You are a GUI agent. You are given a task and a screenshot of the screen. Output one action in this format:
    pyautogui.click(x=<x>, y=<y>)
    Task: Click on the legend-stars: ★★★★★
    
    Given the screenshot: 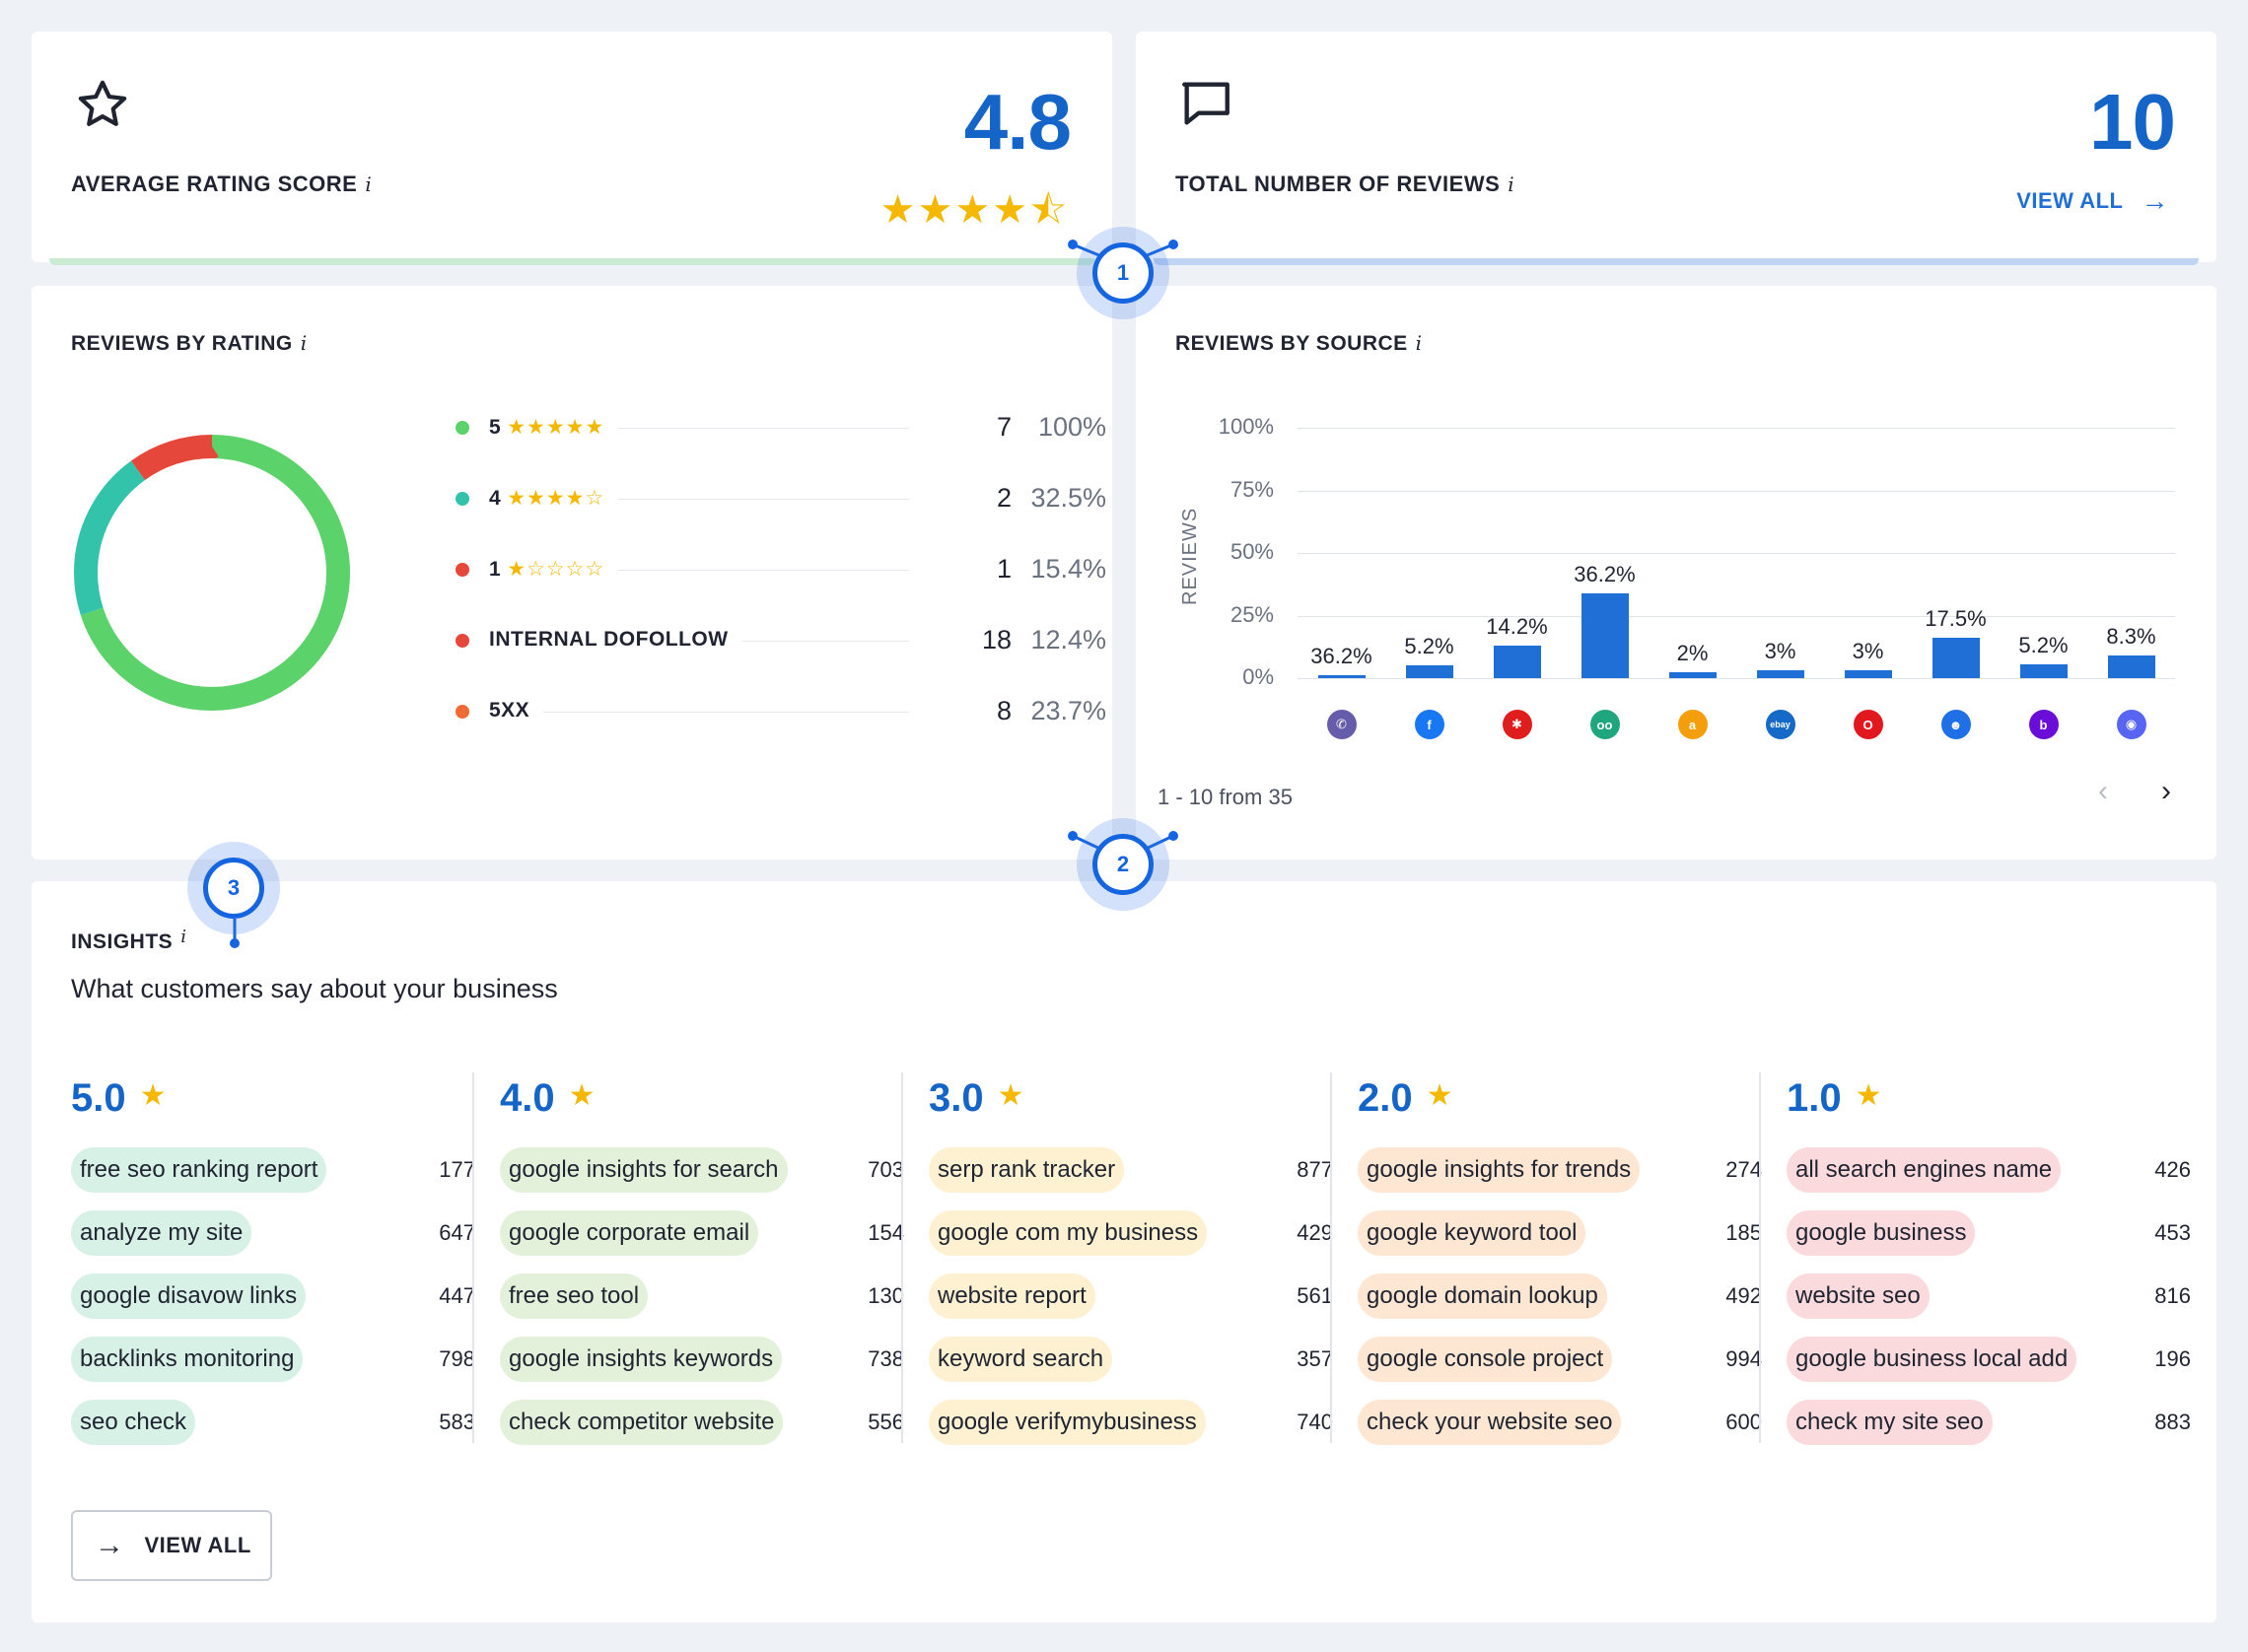 What is the action you would take?
    pyautogui.click(x=556, y=427)
    